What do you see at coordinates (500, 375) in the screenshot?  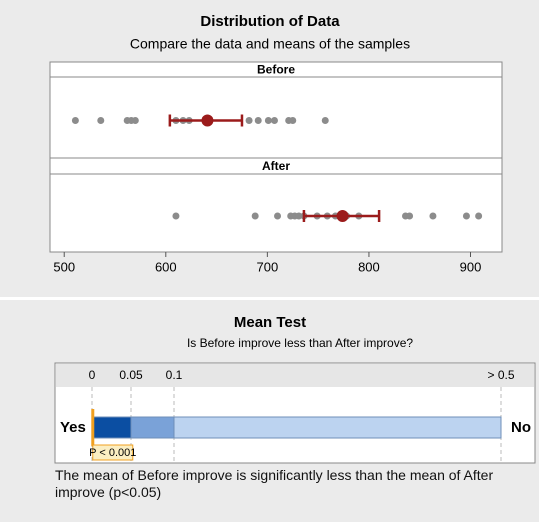 I see `scale-tick-label: > 0.5` at bounding box center [500, 375].